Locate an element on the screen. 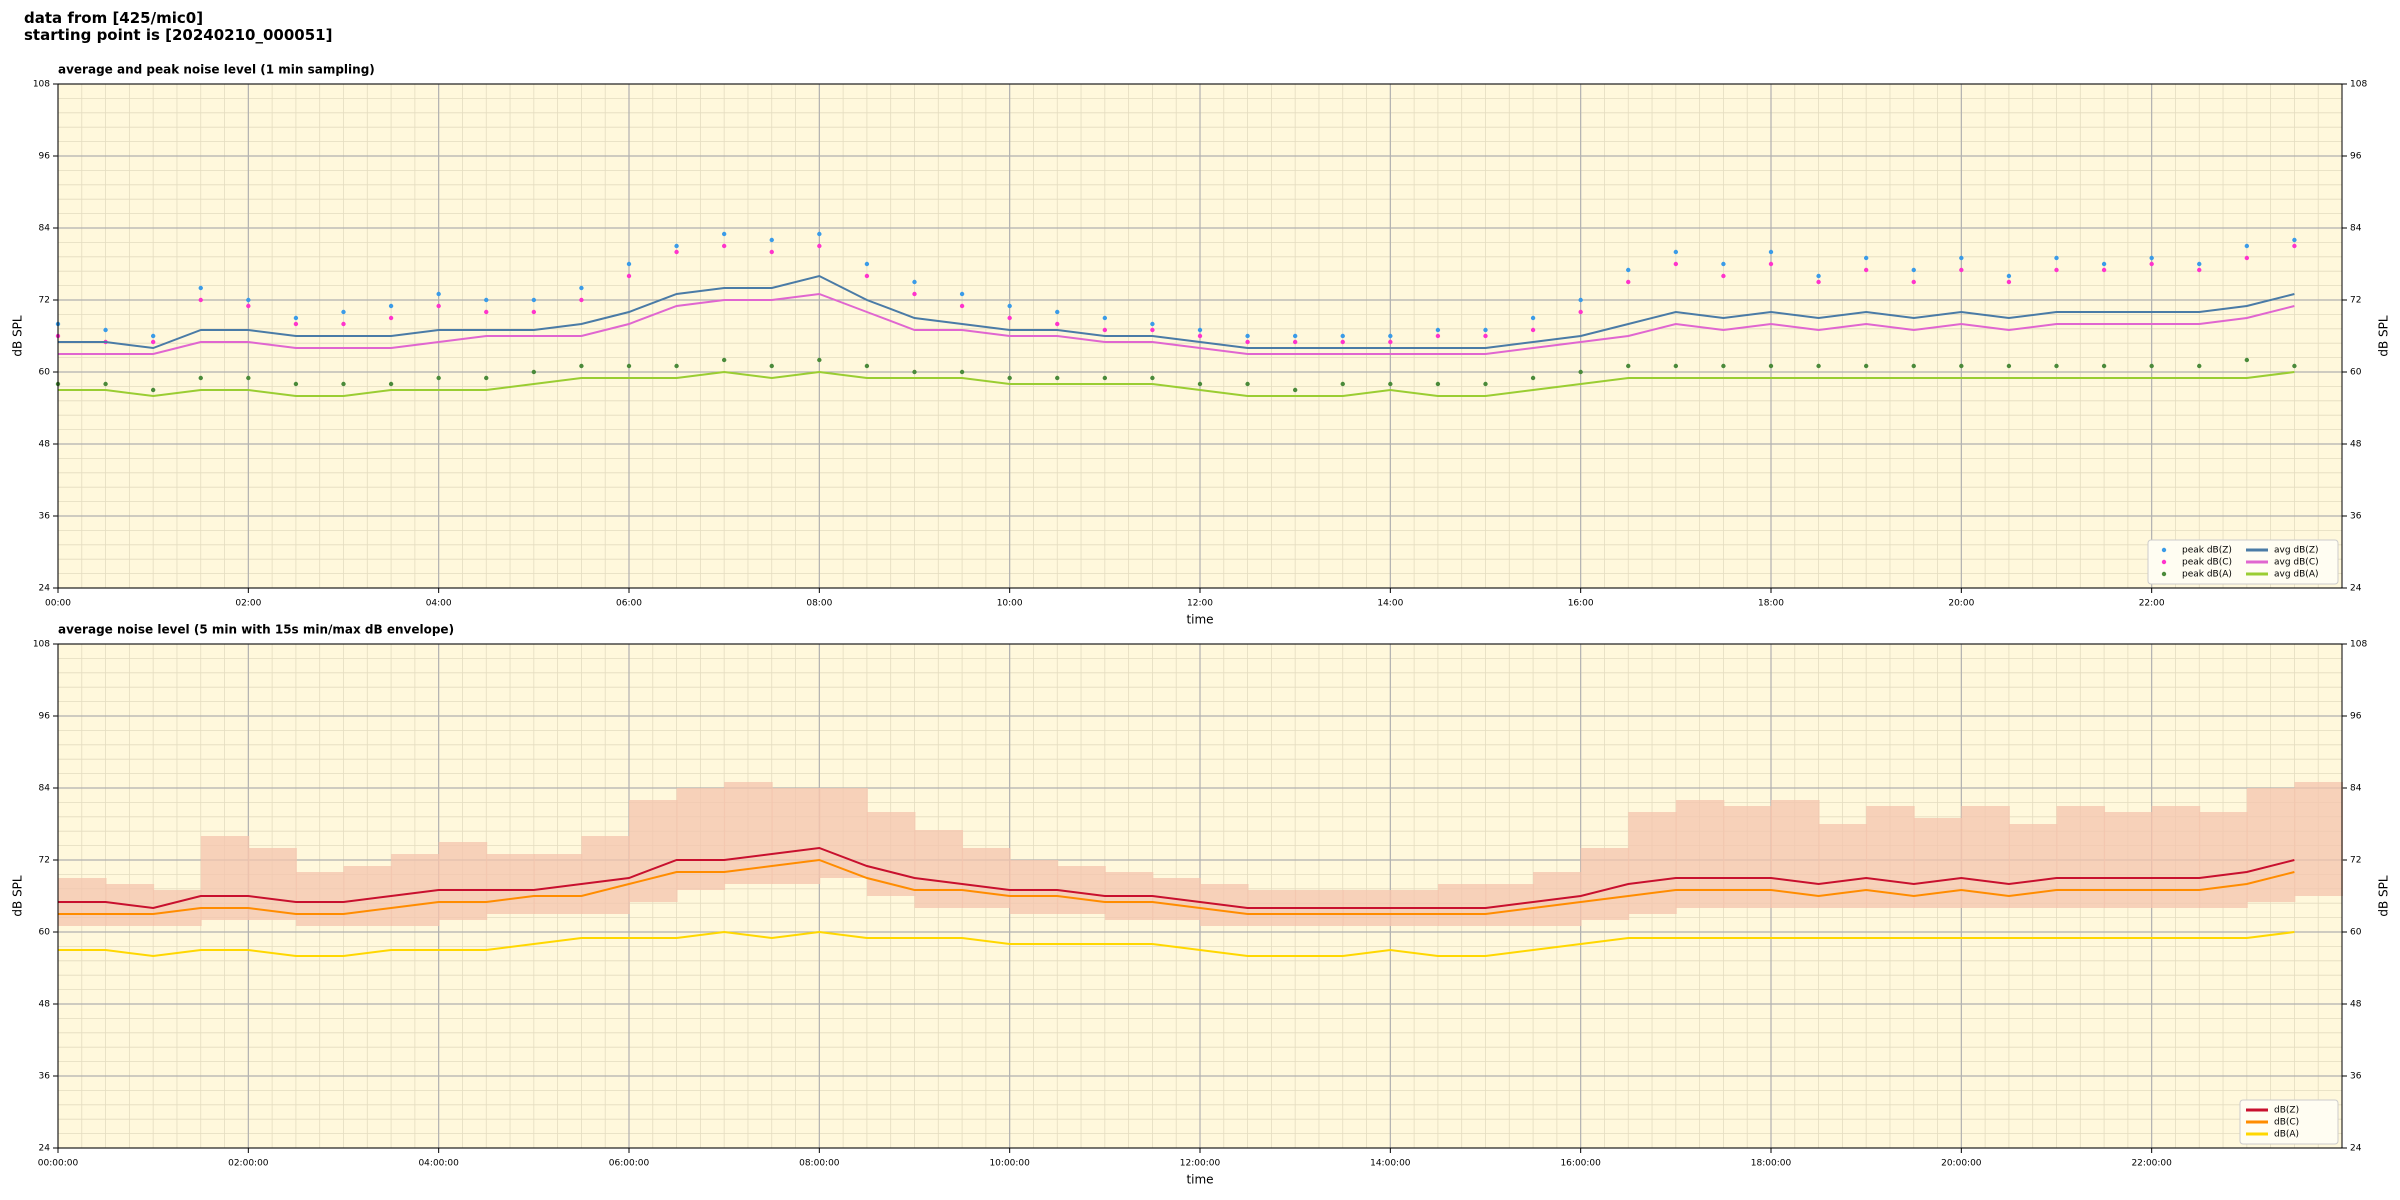  x-tick-label: 16:00:00 is located at coordinates (1580, 1164).